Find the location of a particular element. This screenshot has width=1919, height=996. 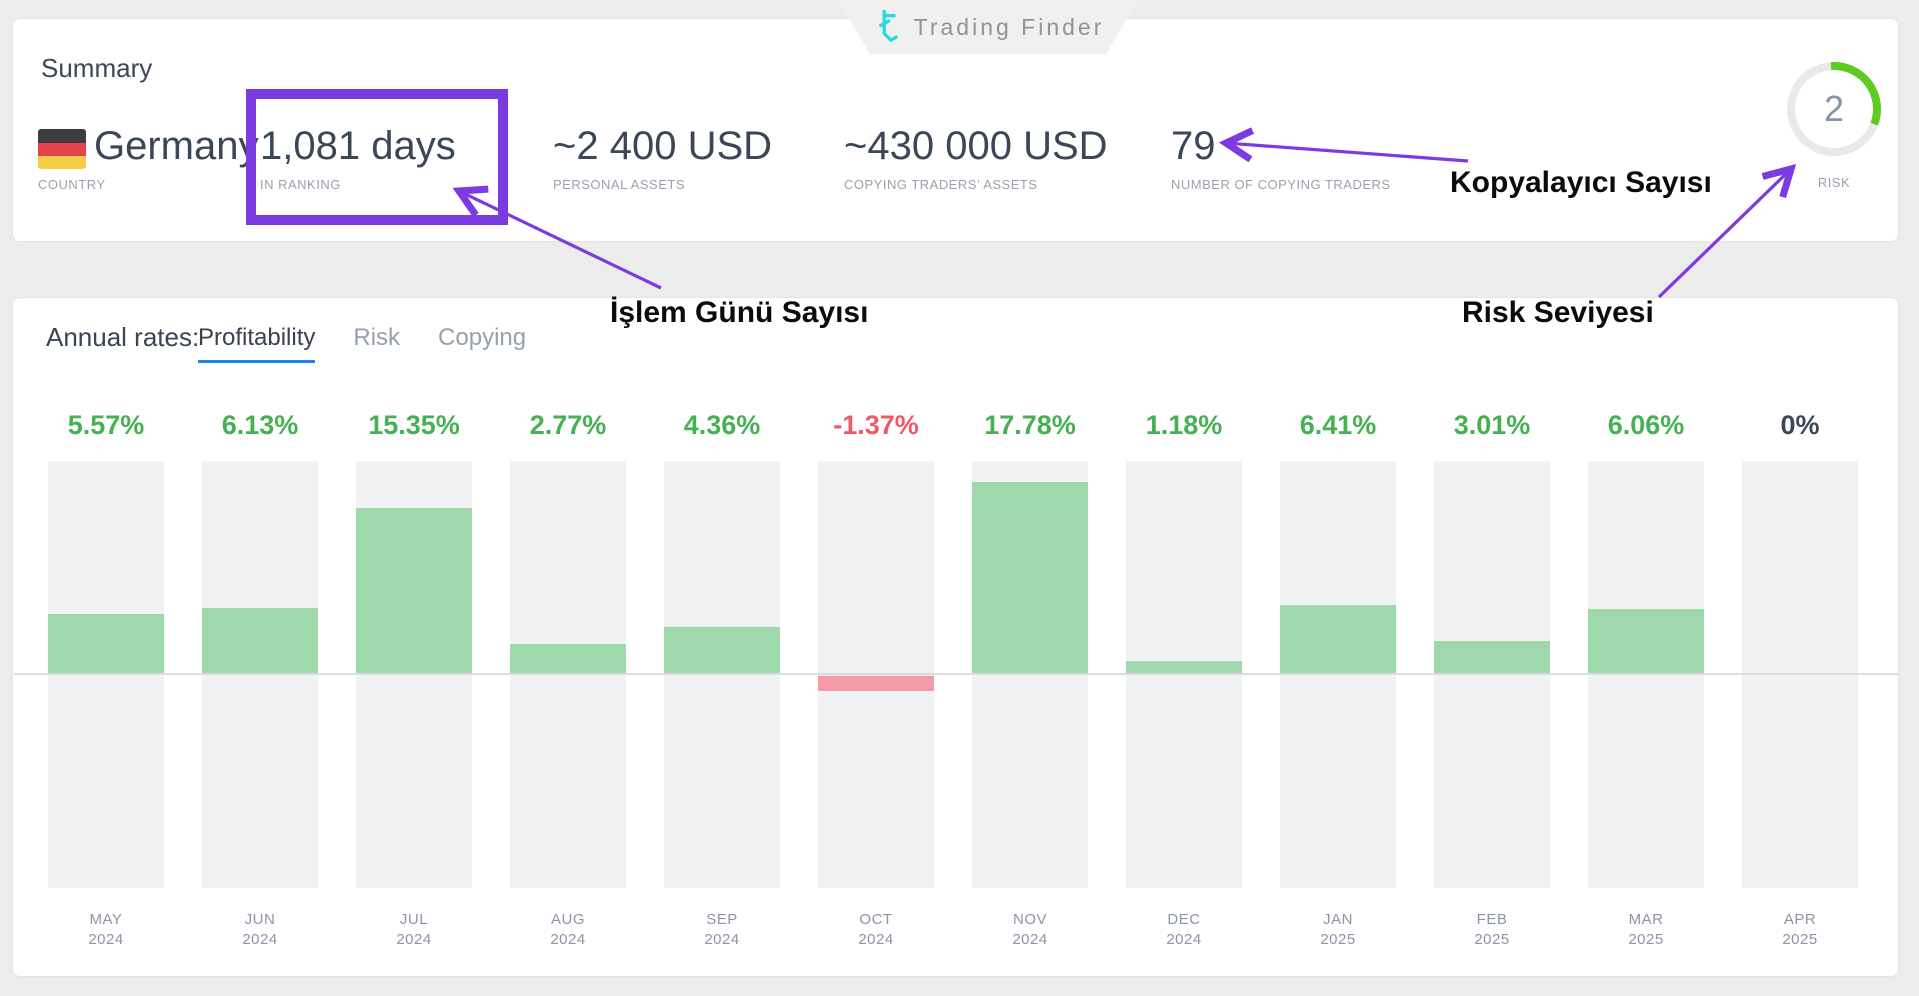

bar-value-label: 5.57% is located at coordinates (106, 425).